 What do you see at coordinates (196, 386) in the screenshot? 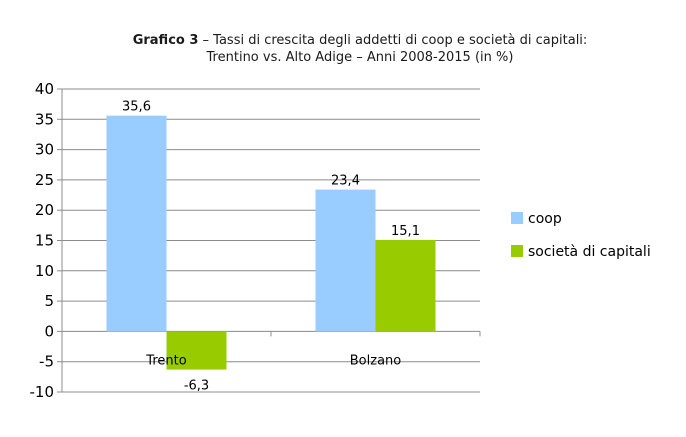
I see `data-label: -6,3` at bounding box center [196, 386].